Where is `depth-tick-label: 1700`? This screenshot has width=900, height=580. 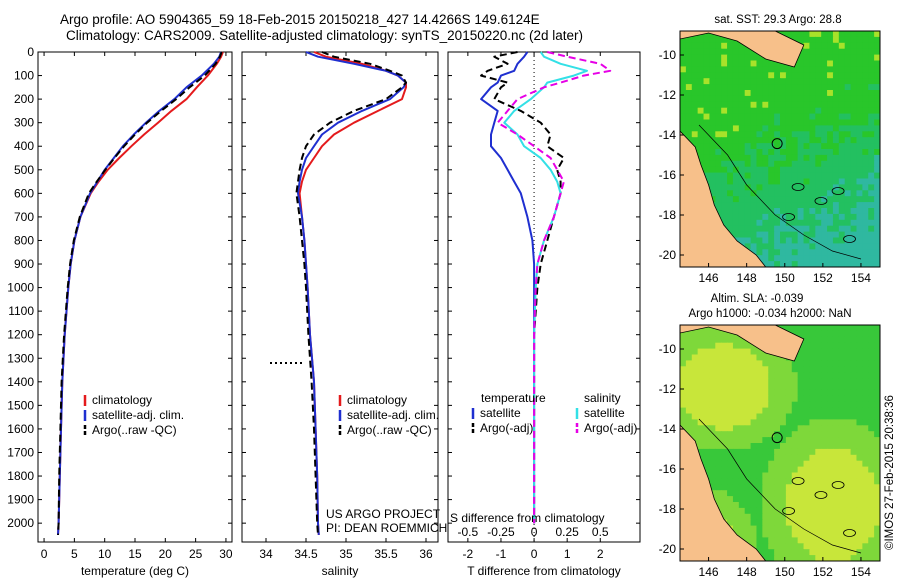 depth-tick-label: 1700 is located at coordinates (20, 452).